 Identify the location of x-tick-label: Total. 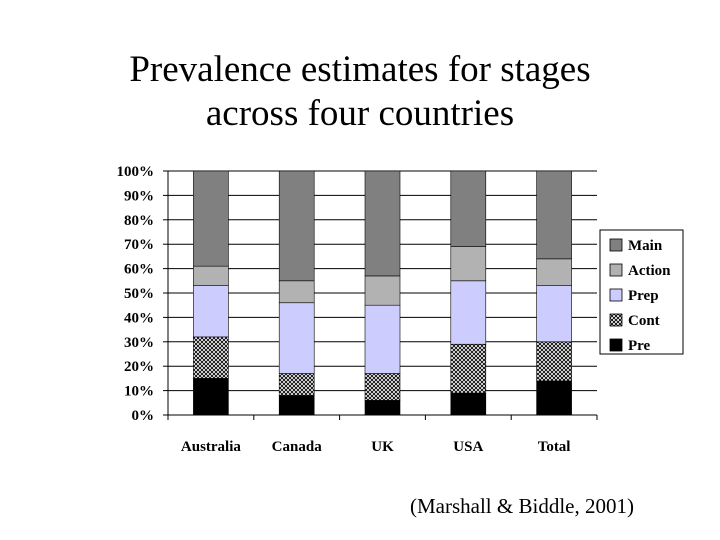
(554, 447).